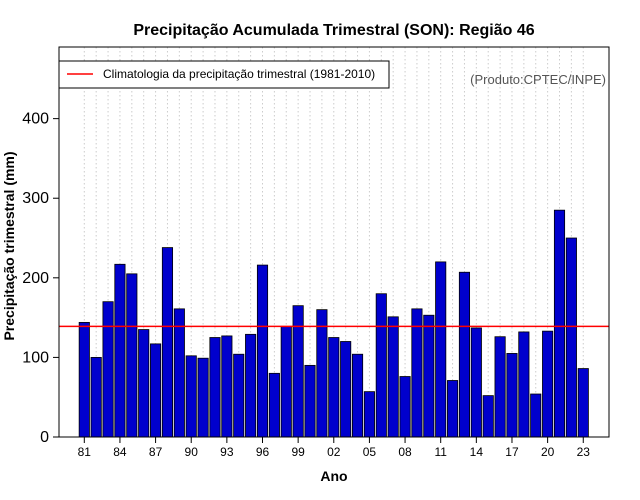 This screenshot has width=640, height=500. Describe the element at coordinates (227, 452) in the screenshot. I see `x-tick-label: 93` at that location.